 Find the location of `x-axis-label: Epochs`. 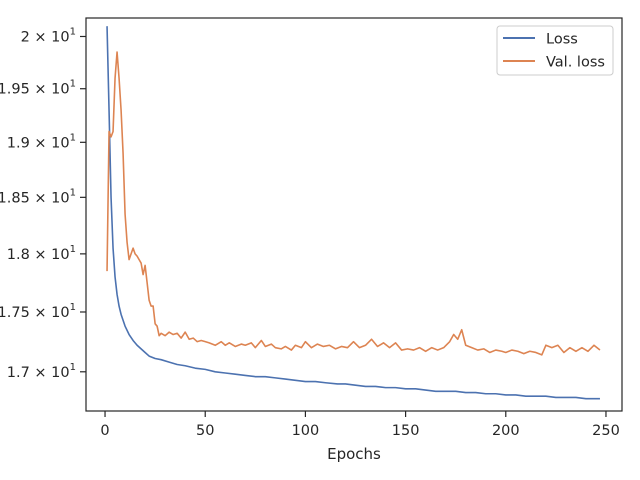

x-axis-label: Epochs is located at coordinates (354, 454).